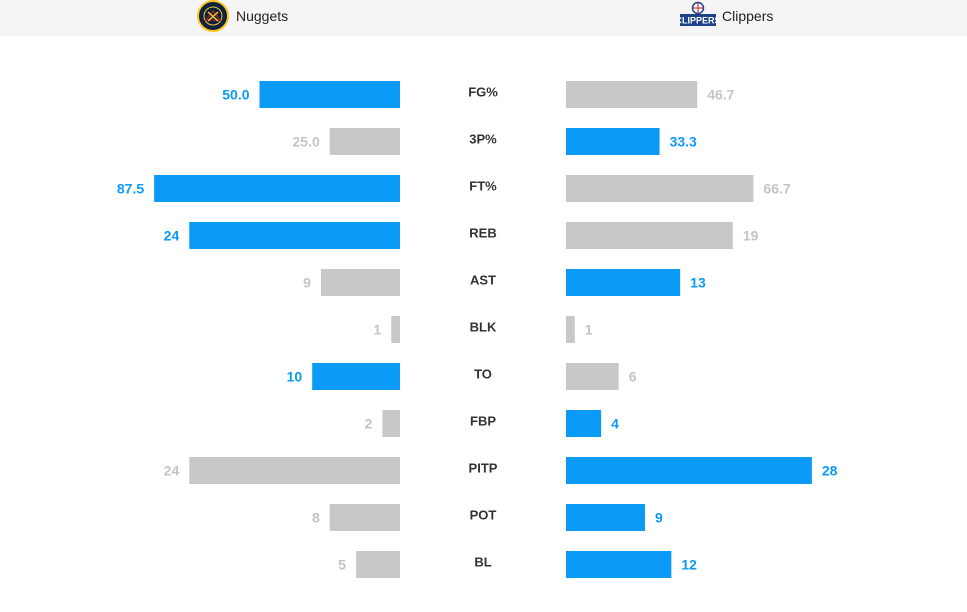  Describe the element at coordinates (623, 282) in the screenshot. I see `away-bar-ast` at that location.